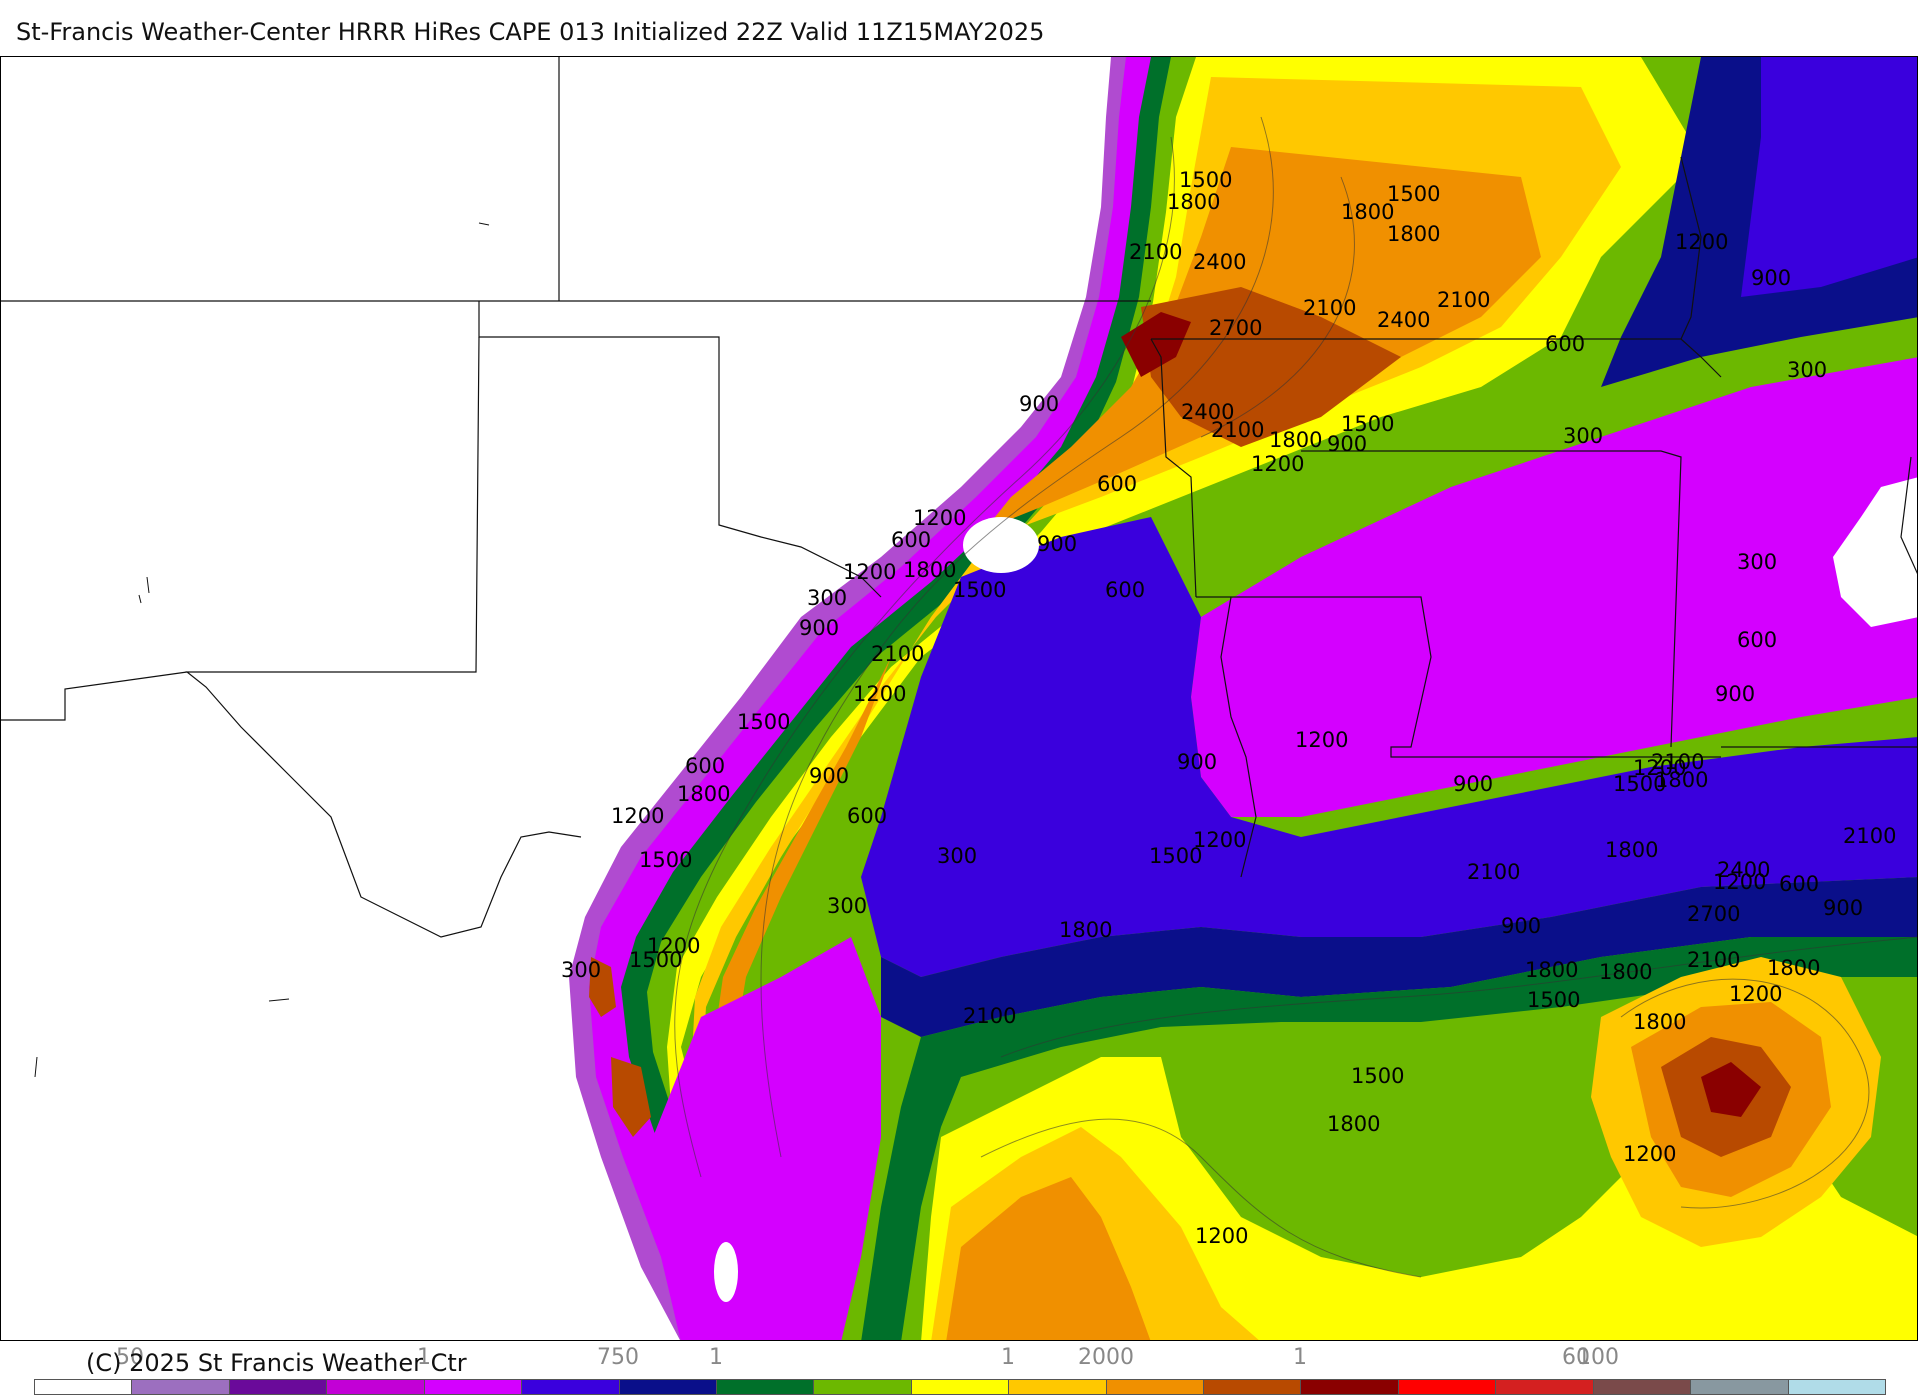 This screenshot has height=1400, width=1920. What do you see at coordinates (1875, 552) in the screenshot?
I see `cape-zero-patch-east` at bounding box center [1875, 552].